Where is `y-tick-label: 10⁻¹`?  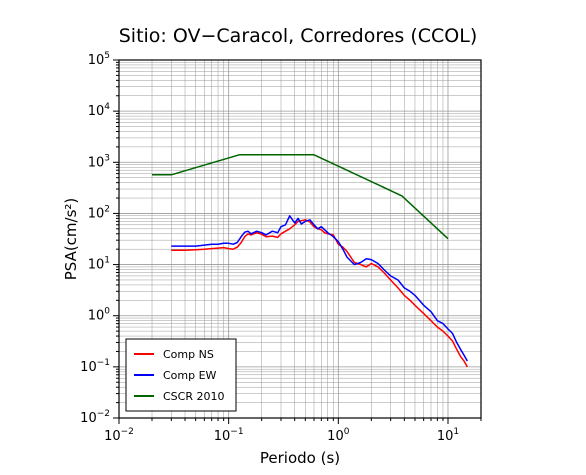
y-tick-label: 10⁻¹ is located at coordinates (95, 366).